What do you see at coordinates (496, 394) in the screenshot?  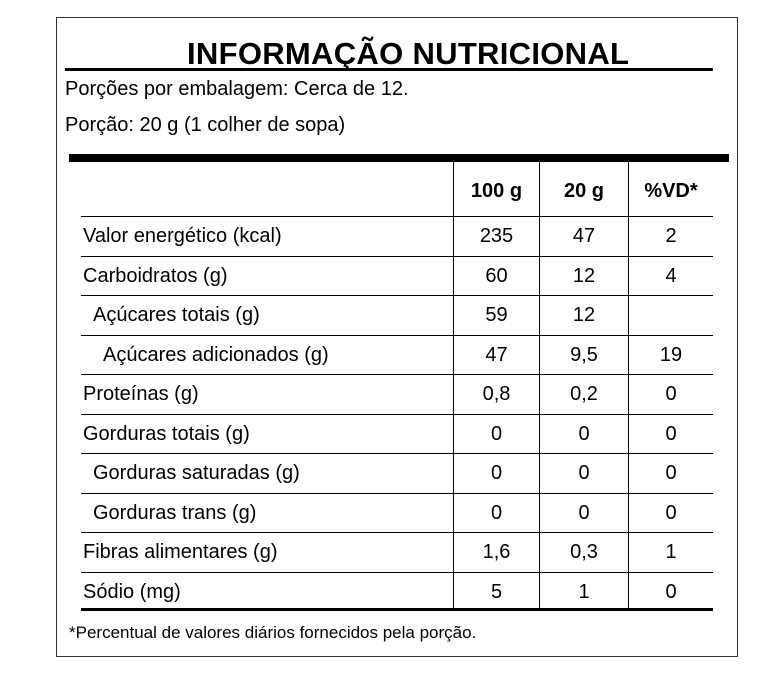 I see `nutrient-value-v100: 0,8` at bounding box center [496, 394].